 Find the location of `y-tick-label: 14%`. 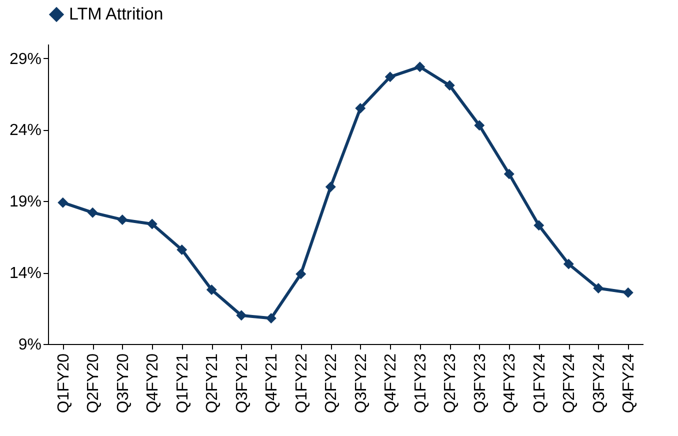

y-tick-label: 14% is located at coordinates (25, 273).